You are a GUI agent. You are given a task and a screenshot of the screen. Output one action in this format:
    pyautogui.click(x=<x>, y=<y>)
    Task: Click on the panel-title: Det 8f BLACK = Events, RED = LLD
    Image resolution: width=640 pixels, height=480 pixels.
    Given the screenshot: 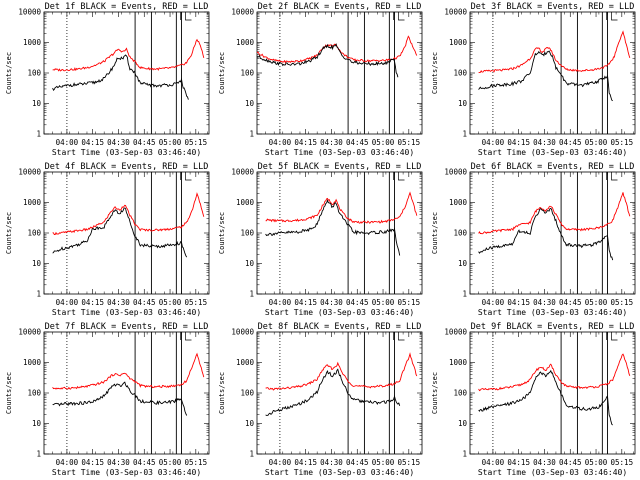 What is the action you would take?
    pyautogui.click(x=340, y=327)
    